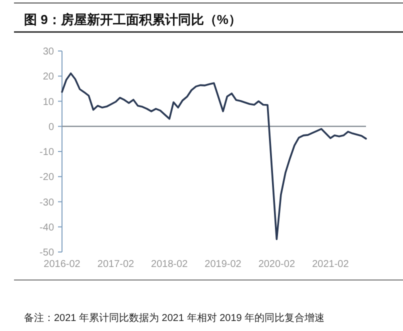 The image size is (403, 331). What do you see at coordinates (62, 264) in the screenshot?
I see `x-tick-label: 2016-02` at bounding box center [62, 264].